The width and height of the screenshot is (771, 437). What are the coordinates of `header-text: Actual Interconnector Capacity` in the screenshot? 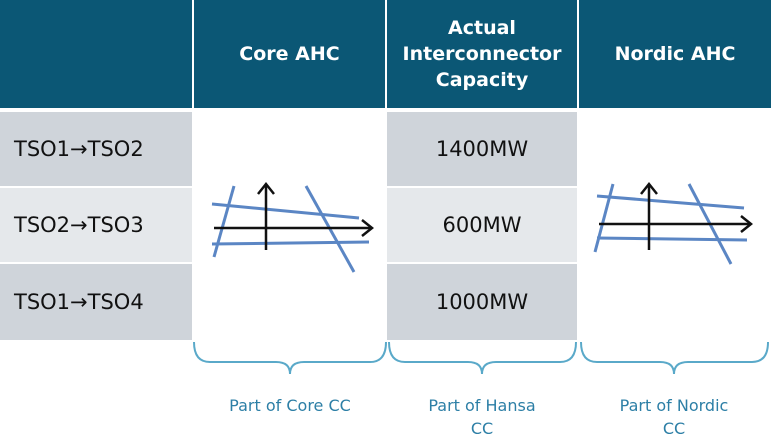 It's located at (482, 54).